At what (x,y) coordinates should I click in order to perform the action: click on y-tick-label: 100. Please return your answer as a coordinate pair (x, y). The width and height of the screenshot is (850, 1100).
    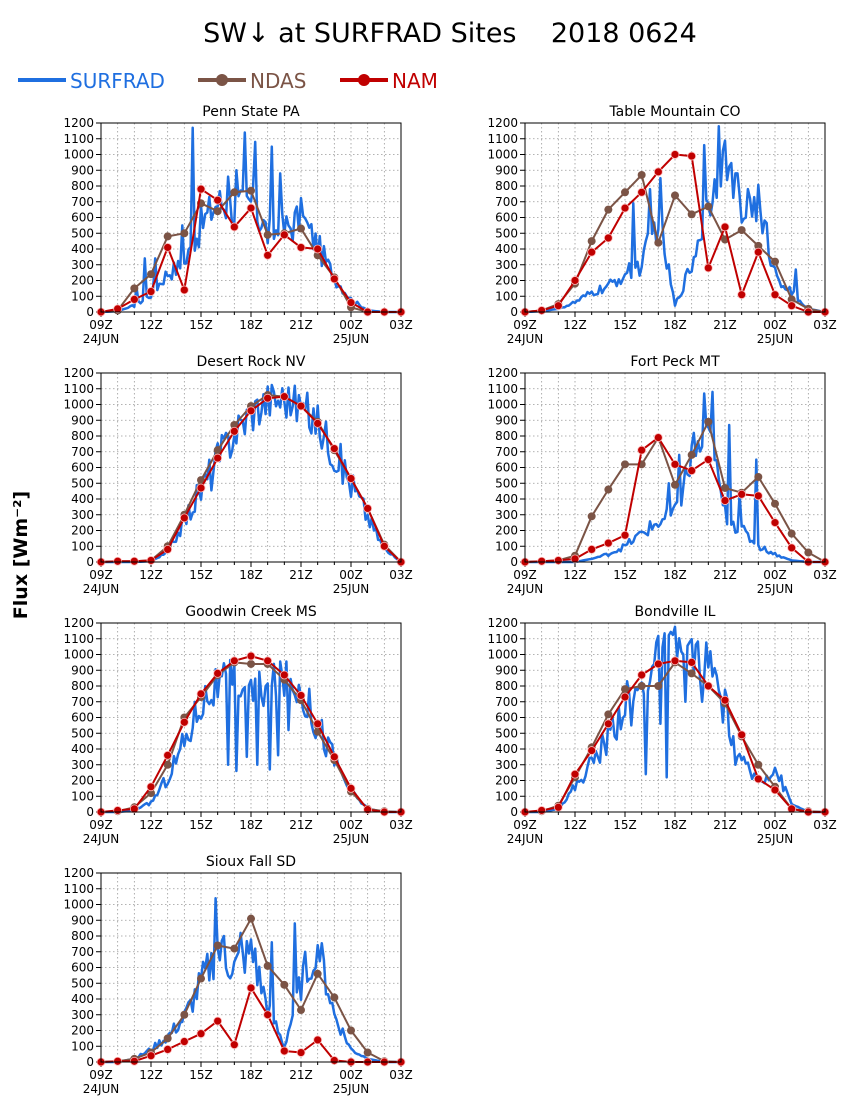
    Looking at the image, I should click on (506, 296).